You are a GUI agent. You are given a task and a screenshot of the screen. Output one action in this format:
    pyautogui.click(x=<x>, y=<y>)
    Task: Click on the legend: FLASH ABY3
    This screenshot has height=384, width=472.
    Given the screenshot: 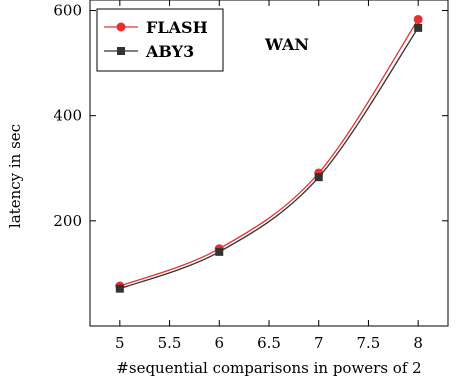 What is the action you would take?
    pyautogui.click(x=160, y=40)
    